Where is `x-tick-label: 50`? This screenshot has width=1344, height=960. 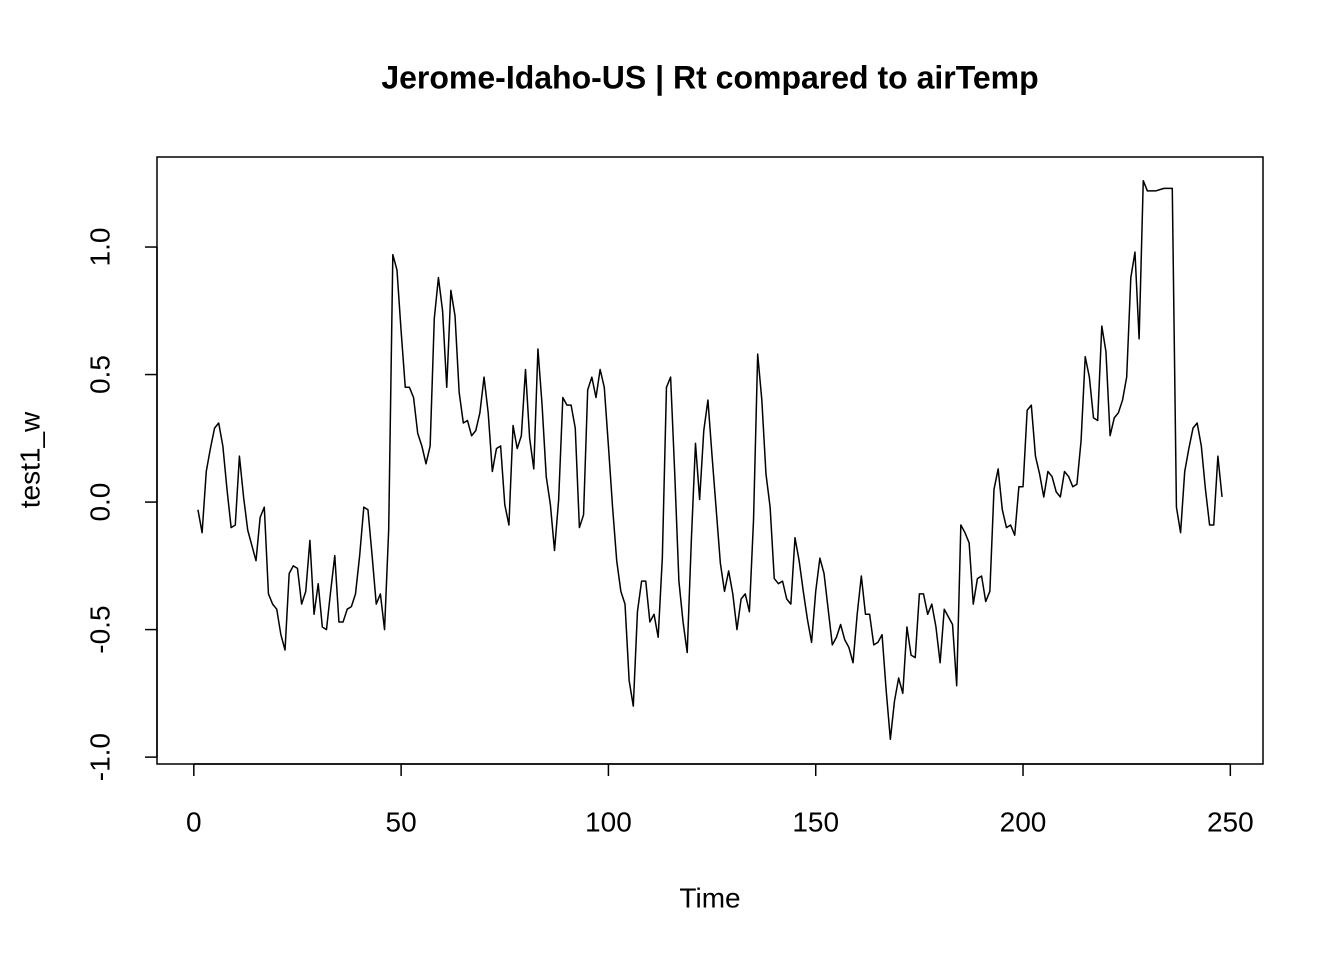 x-tick-label: 50 is located at coordinates (401, 821).